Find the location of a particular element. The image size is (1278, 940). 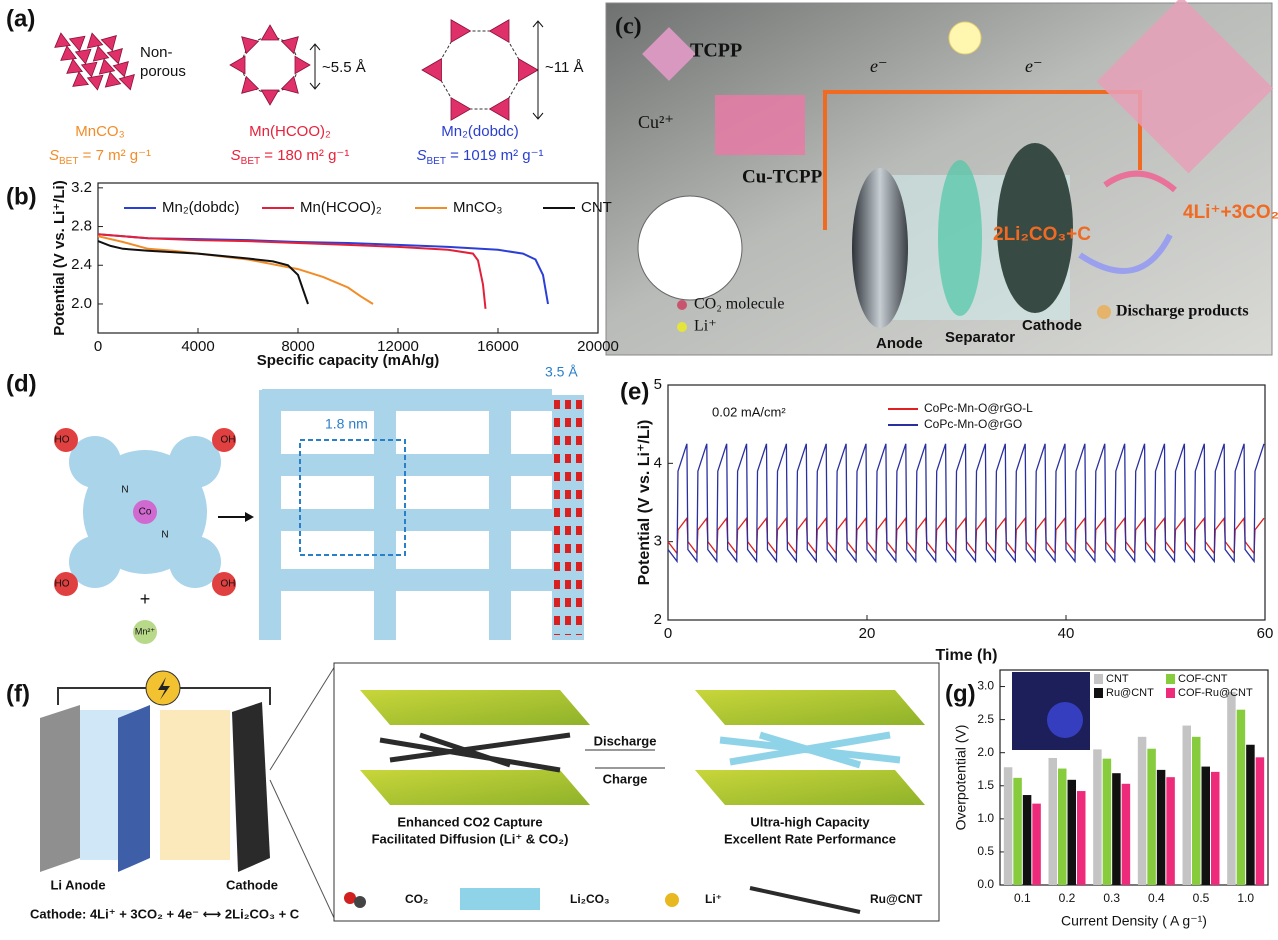

bolt is located at coordinates (164, 688).